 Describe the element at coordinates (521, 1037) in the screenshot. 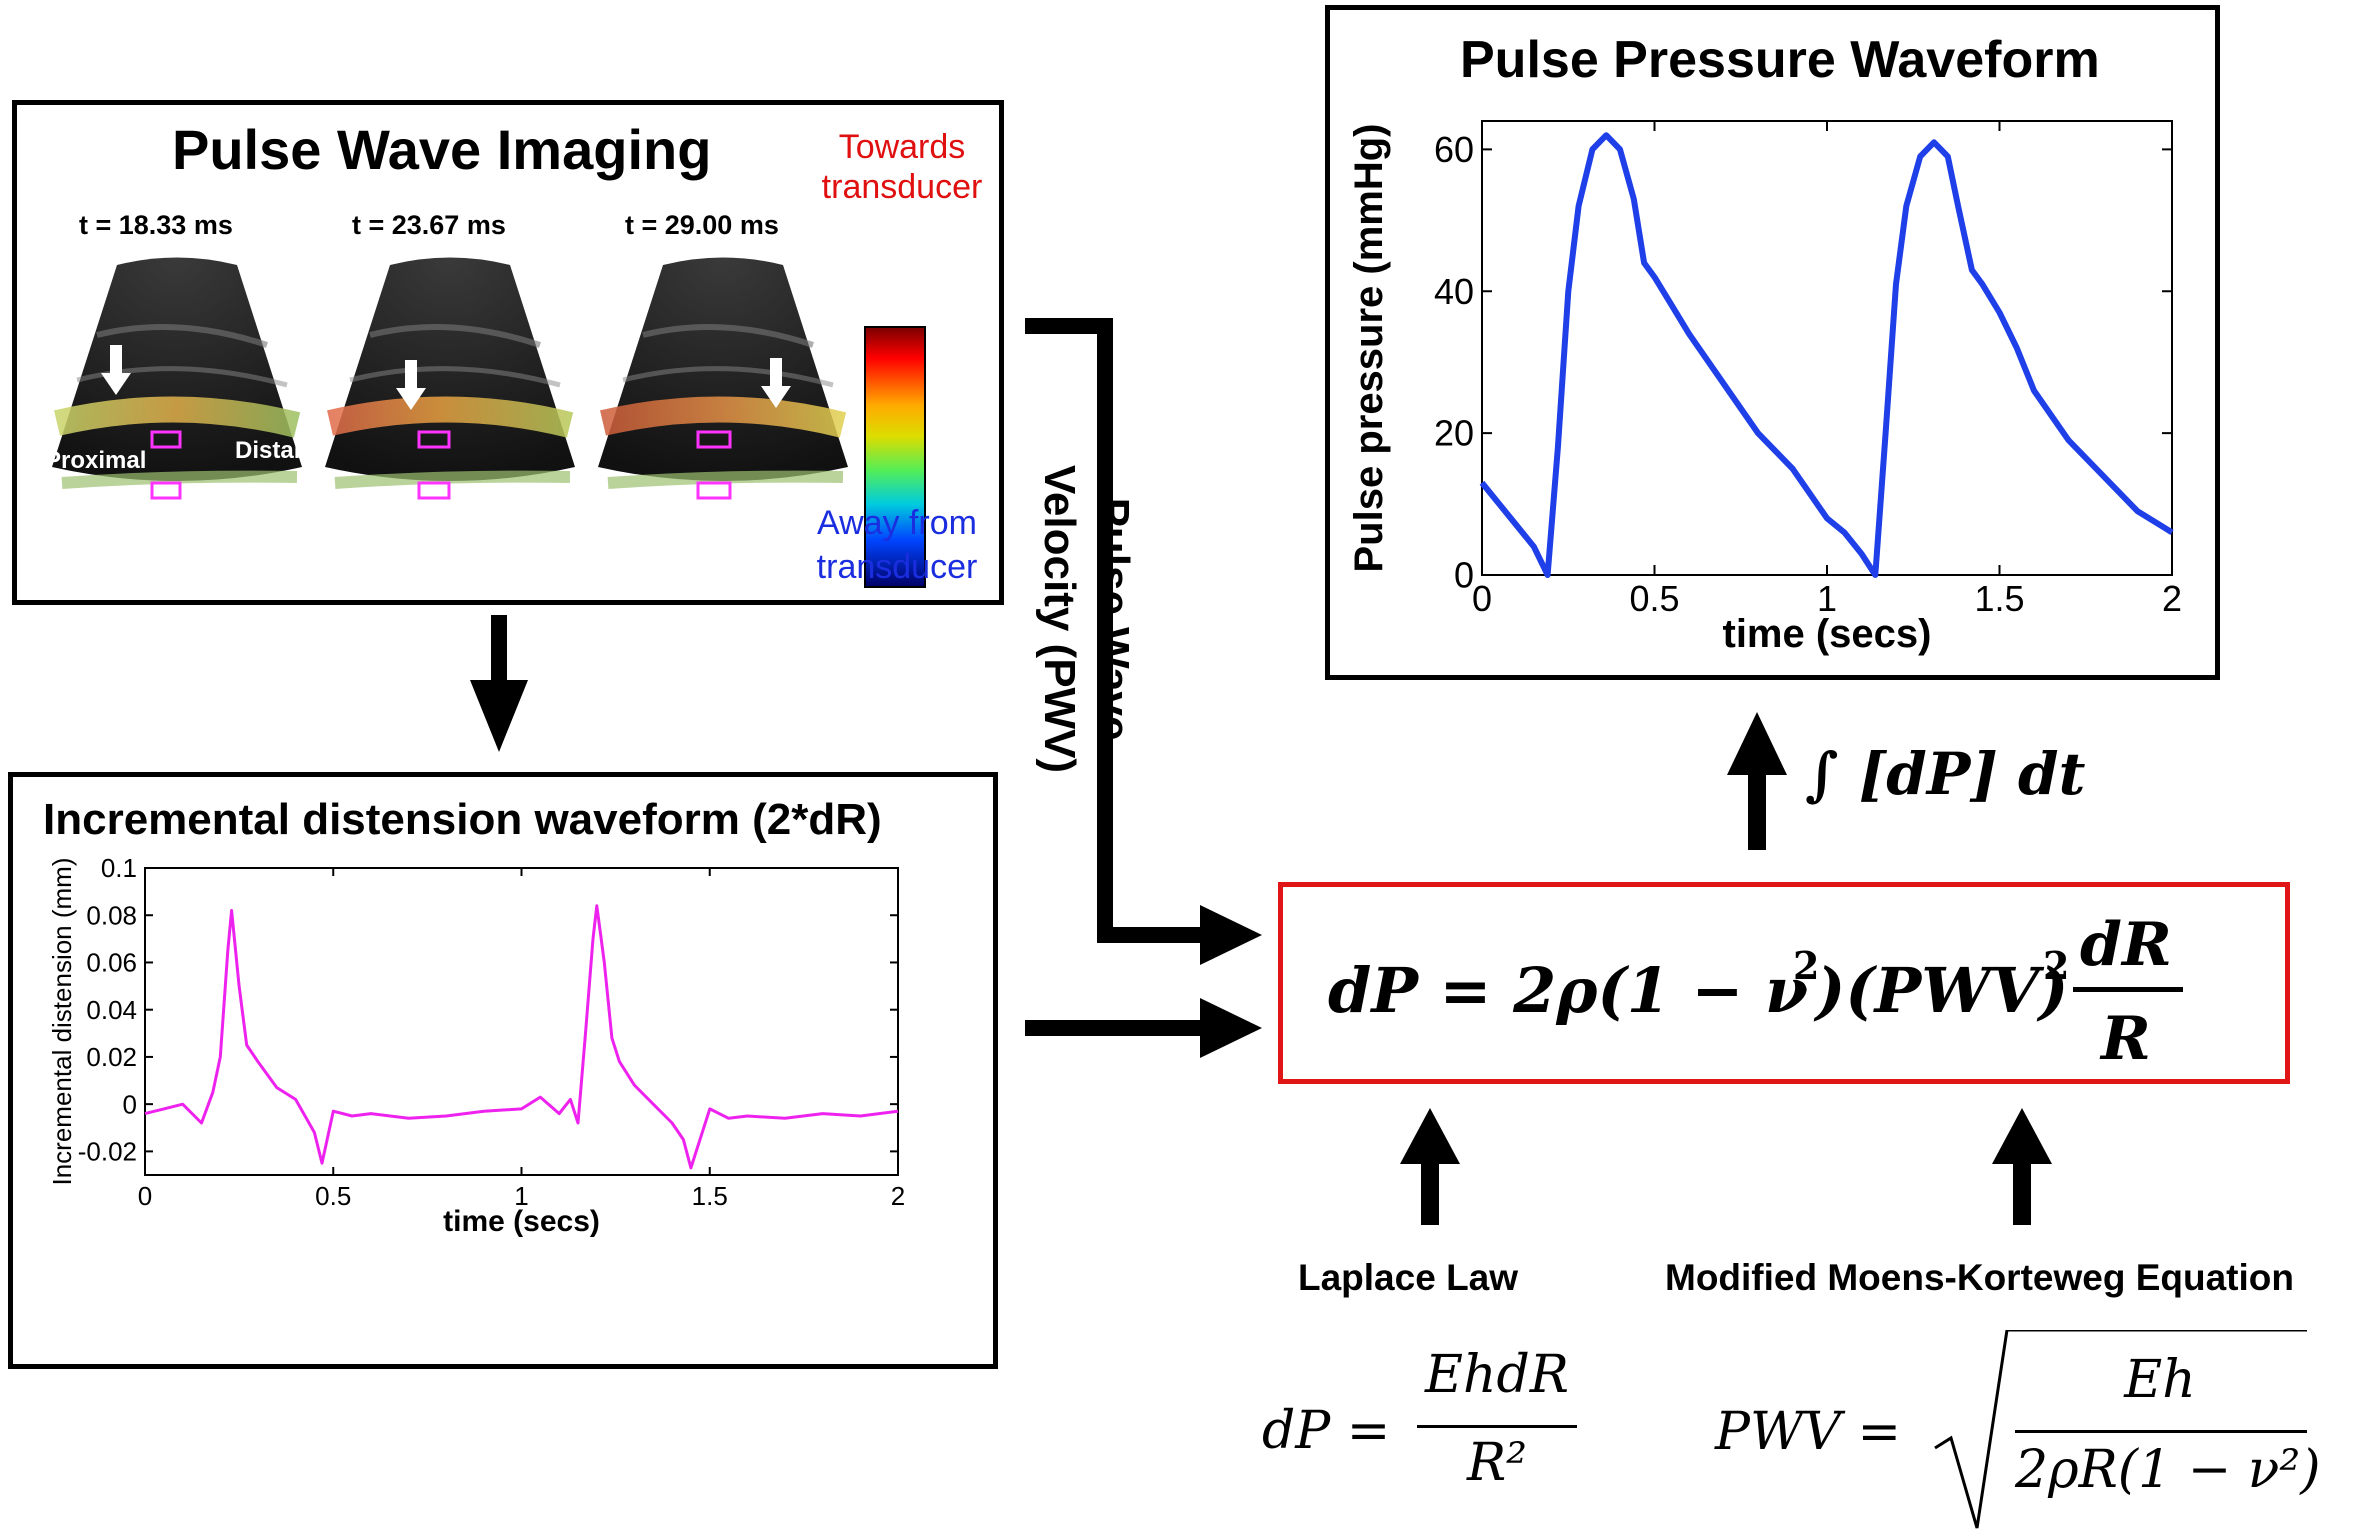

I see `distension-series-line` at that location.